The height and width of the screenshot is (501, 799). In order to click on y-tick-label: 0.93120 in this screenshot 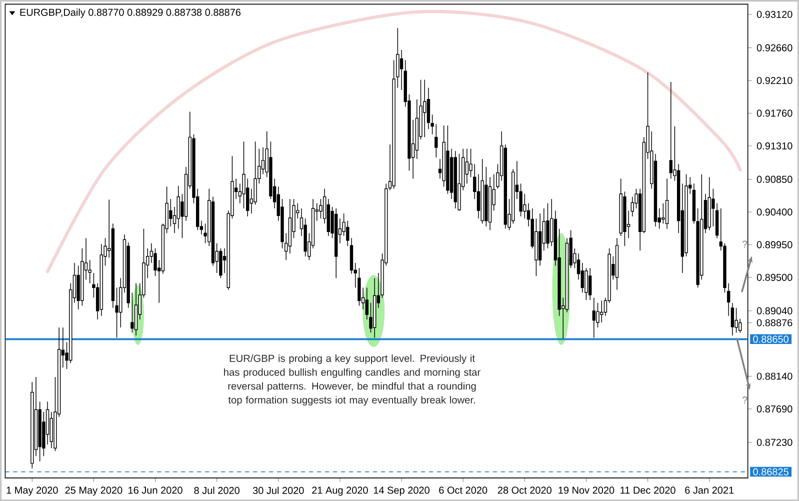, I will do `click(774, 14)`.